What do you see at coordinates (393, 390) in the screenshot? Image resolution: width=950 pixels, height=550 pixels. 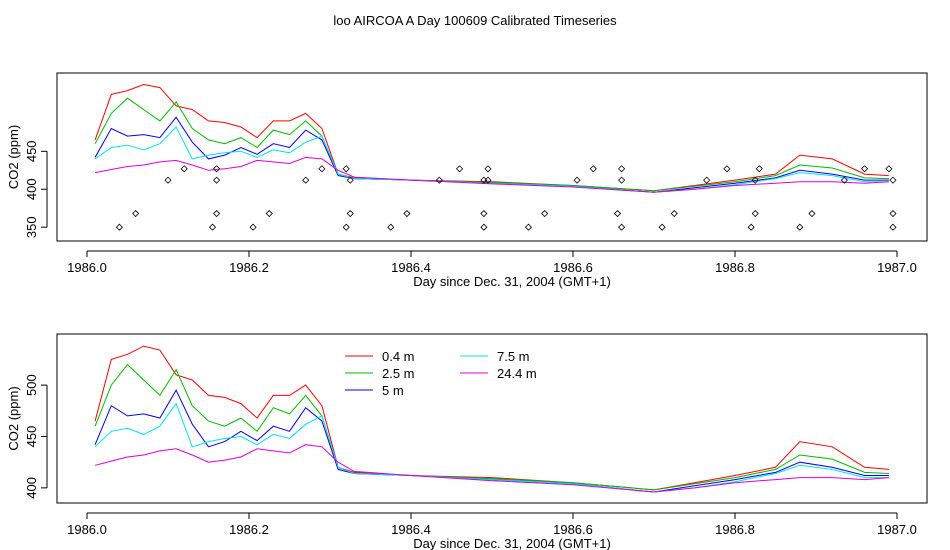 I see `legend-label-2: 5 m` at bounding box center [393, 390].